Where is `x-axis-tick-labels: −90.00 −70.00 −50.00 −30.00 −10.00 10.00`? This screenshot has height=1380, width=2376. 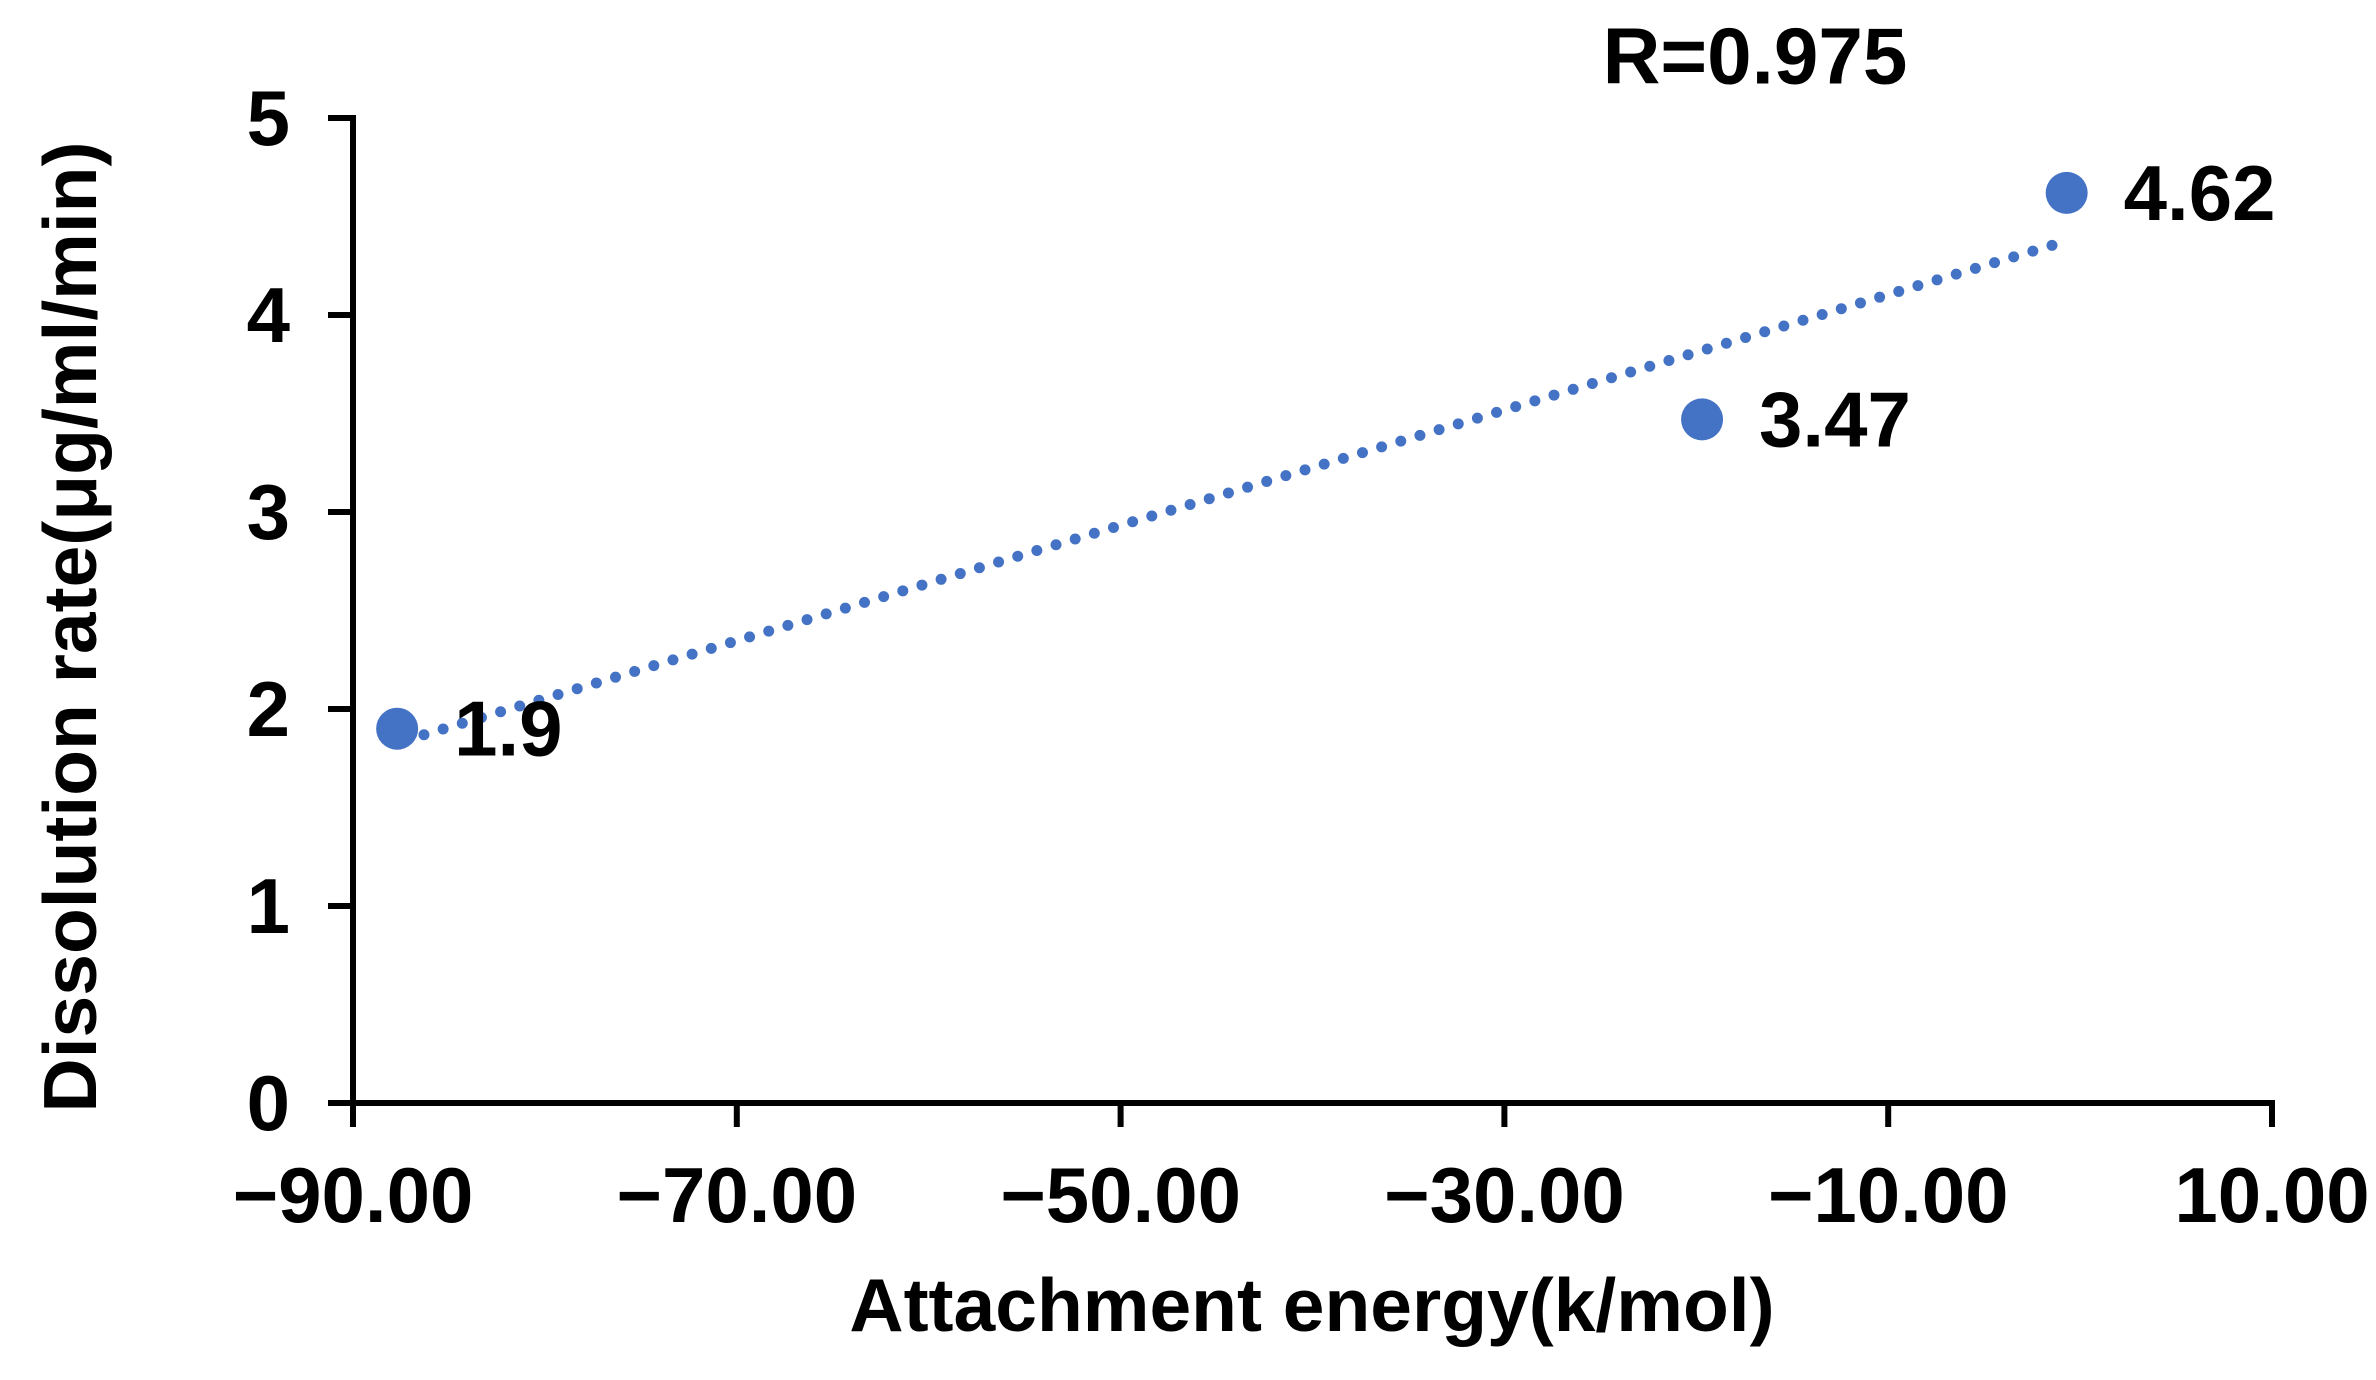
x-axis-tick-labels: −90.00 −70.00 −50.00 −30.00 −10.00 10.00 is located at coordinates (1301, 1195).